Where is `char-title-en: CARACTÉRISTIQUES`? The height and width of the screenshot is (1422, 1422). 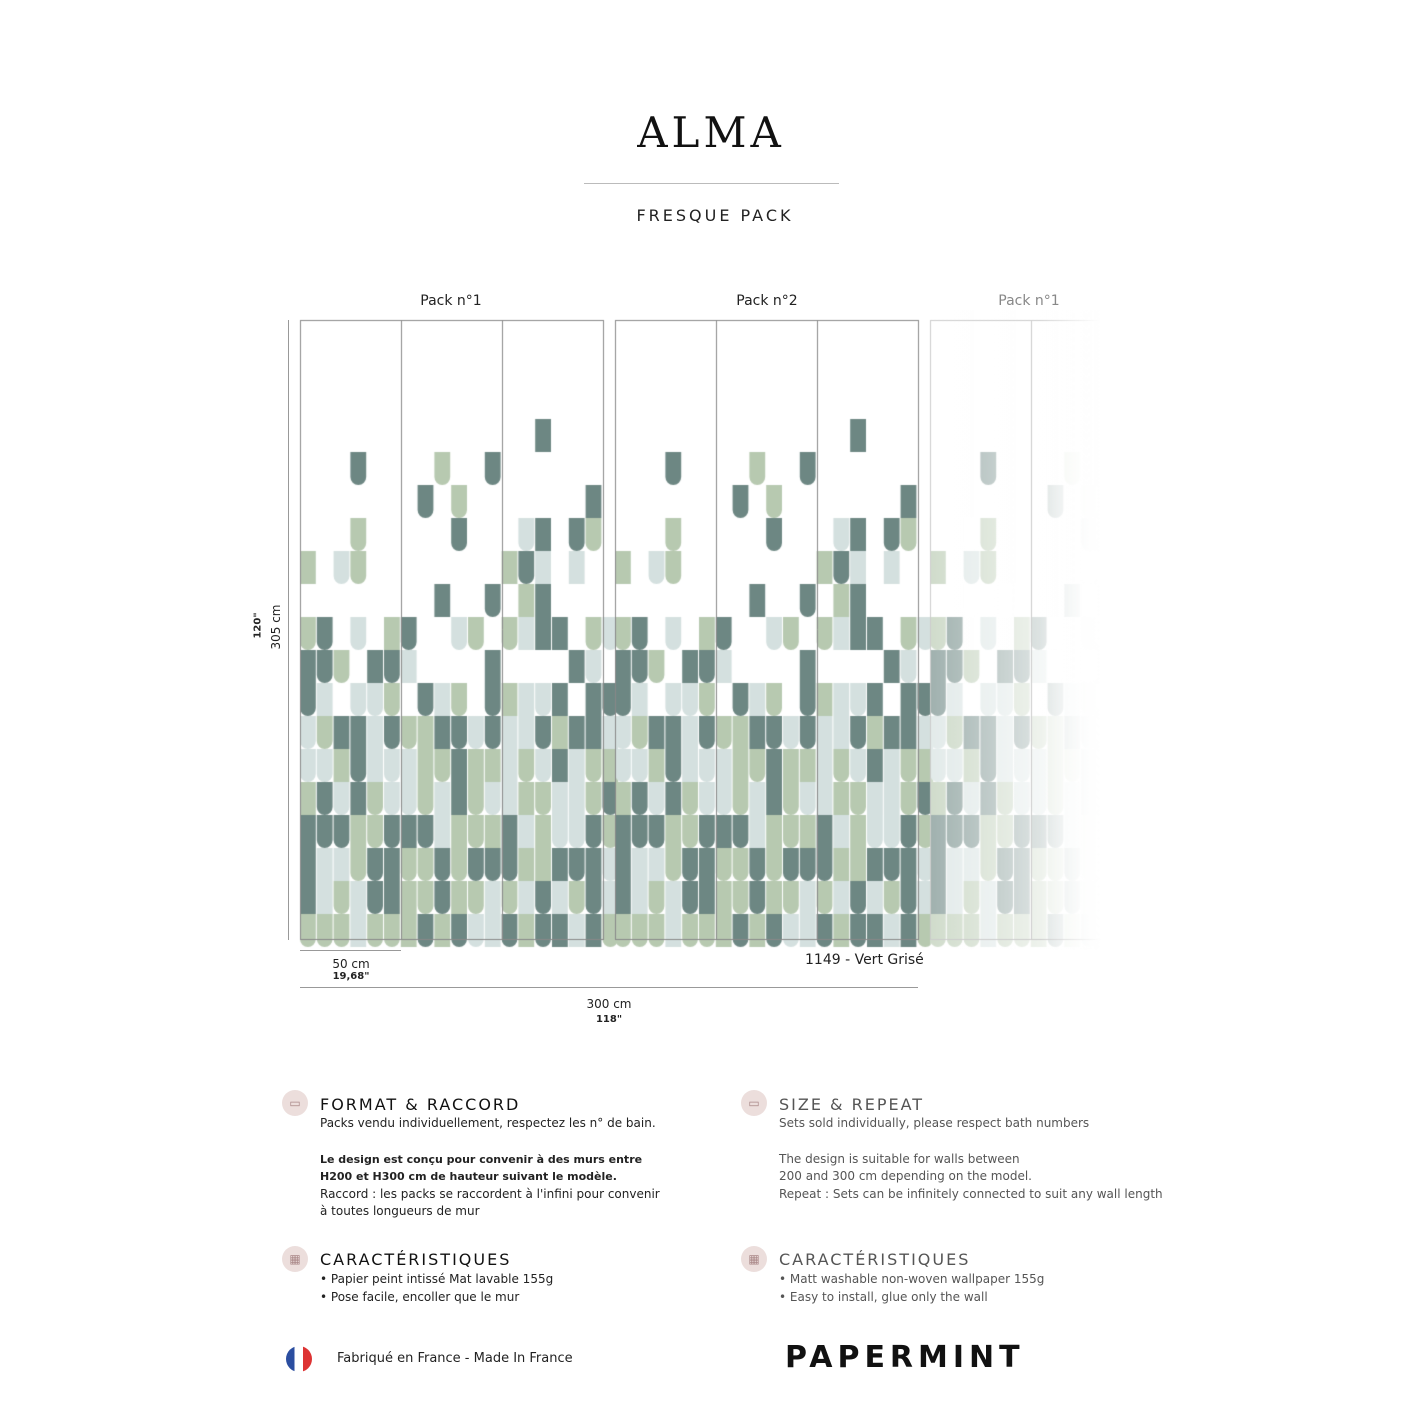 char-title-en: CARACTÉRISTIQUES is located at coordinates (875, 1259).